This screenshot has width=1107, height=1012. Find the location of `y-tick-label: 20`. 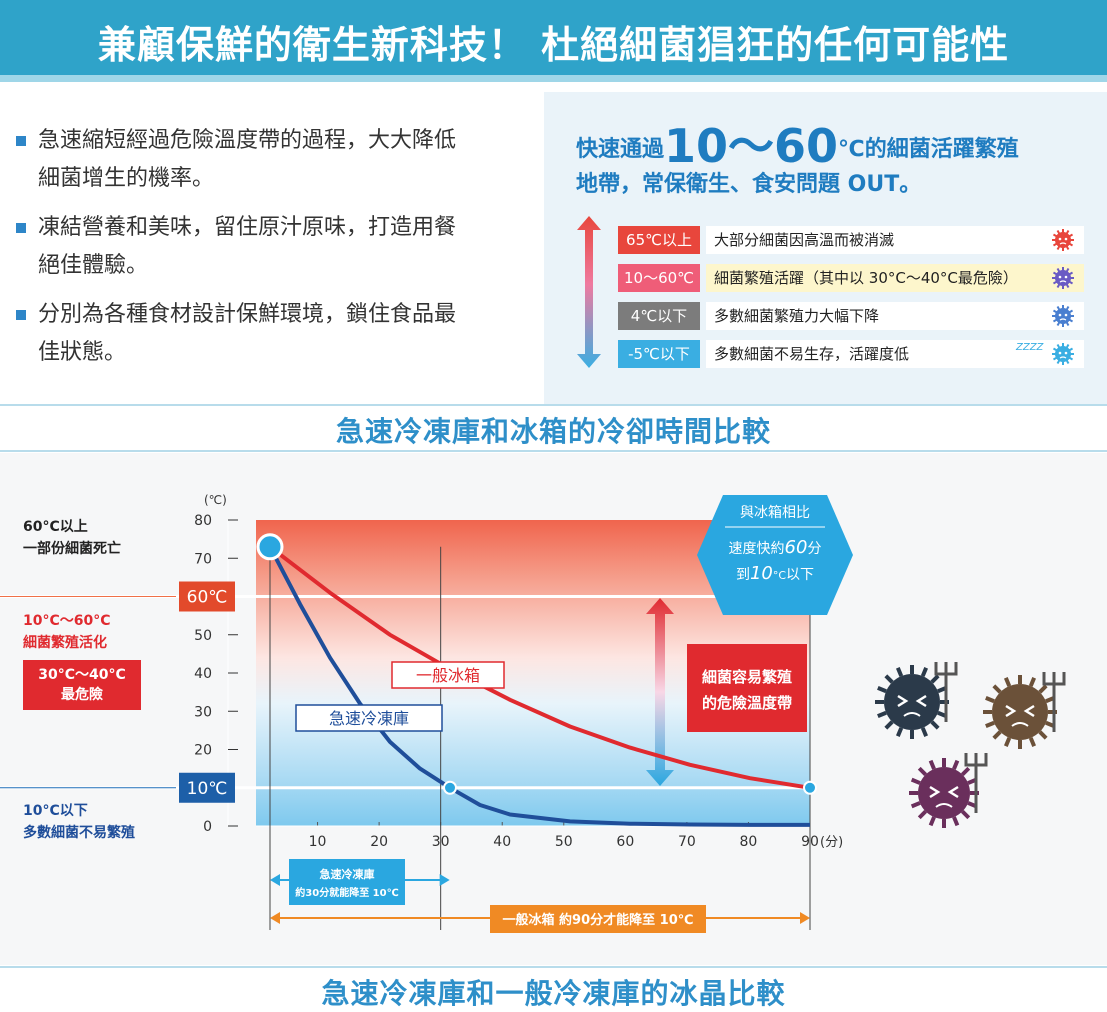

y-tick-label: 20 is located at coordinates (203, 751).